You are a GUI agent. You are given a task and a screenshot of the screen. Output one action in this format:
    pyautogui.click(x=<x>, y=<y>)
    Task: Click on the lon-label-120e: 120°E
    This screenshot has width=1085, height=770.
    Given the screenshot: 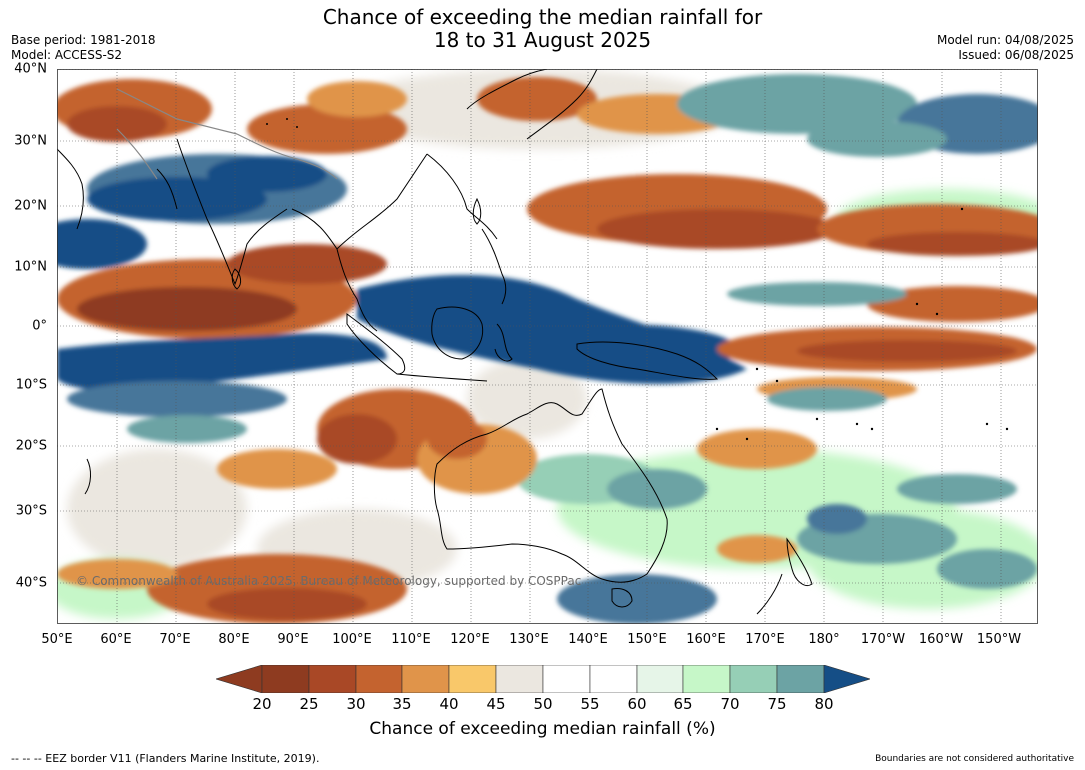 What is the action you would take?
    pyautogui.click(x=470, y=639)
    